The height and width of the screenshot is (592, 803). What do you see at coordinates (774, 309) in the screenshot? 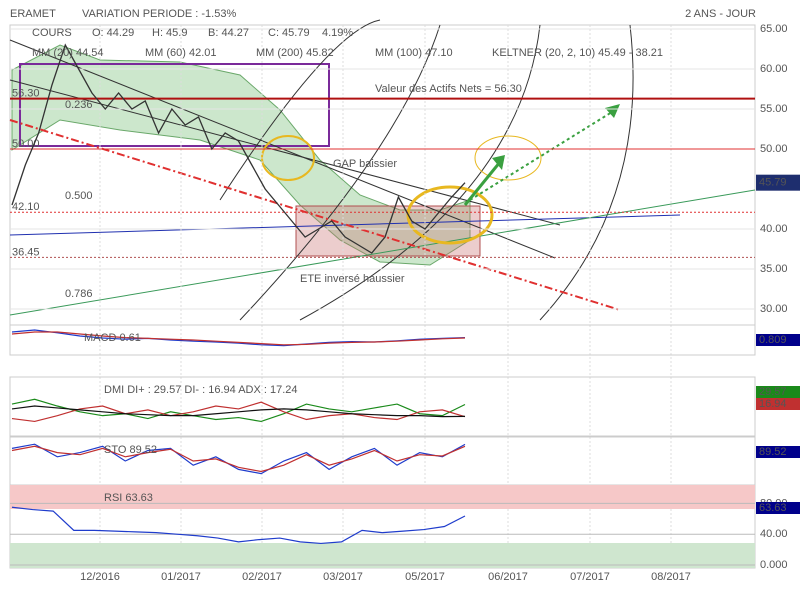
I see `y-tick-label: 30.00` at bounding box center [774, 309].